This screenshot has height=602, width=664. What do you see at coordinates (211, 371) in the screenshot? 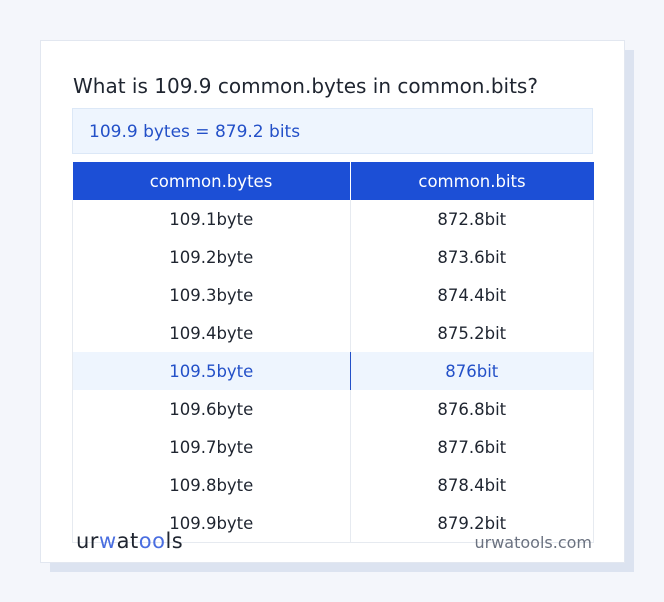
I see `bytes-cell: 109.5byte` at bounding box center [211, 371].